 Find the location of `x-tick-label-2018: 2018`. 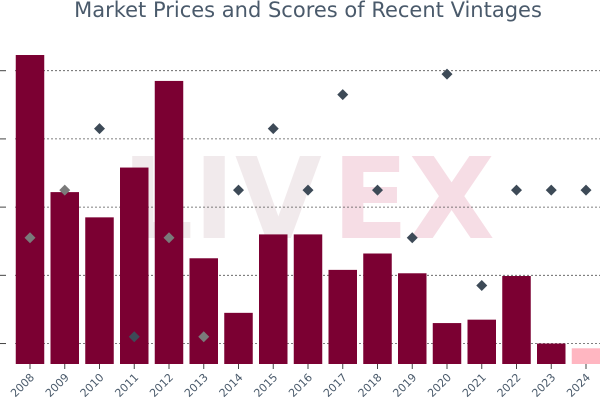

x-tick-label-2018: 2018 is located at coordinates (370, 385).